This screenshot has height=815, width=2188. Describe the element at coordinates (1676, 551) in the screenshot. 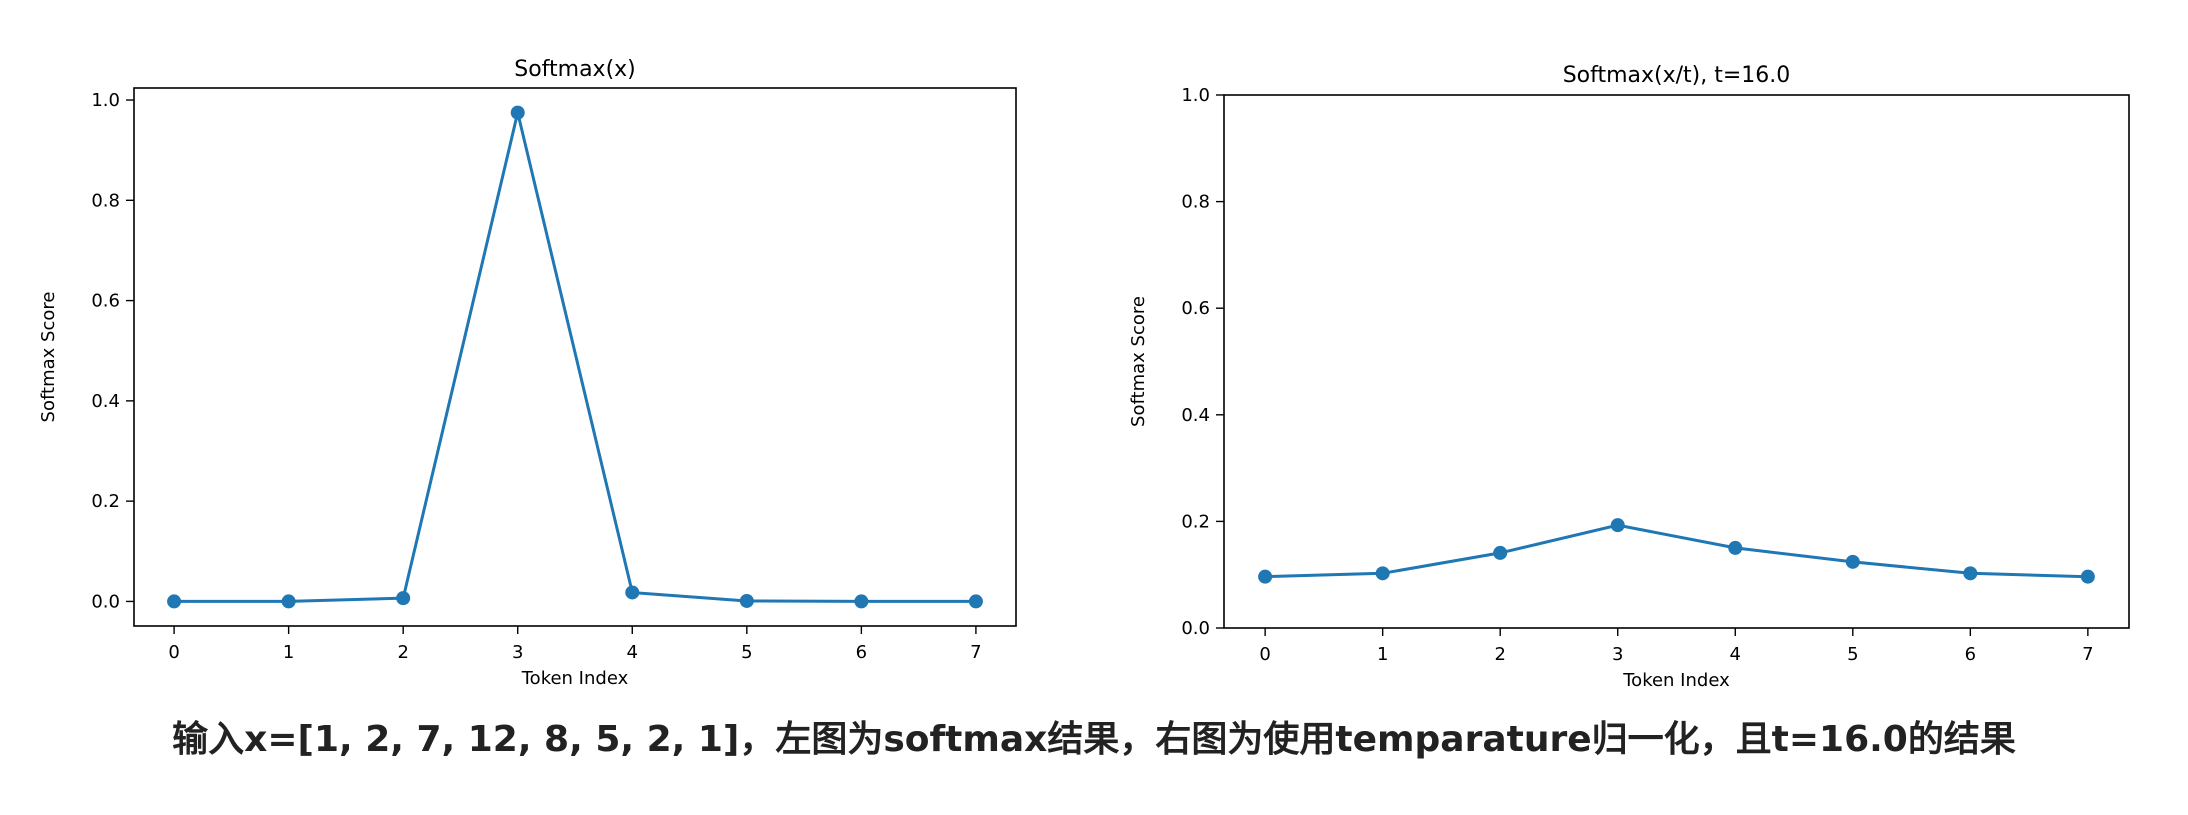

I see `series-line` at that location.